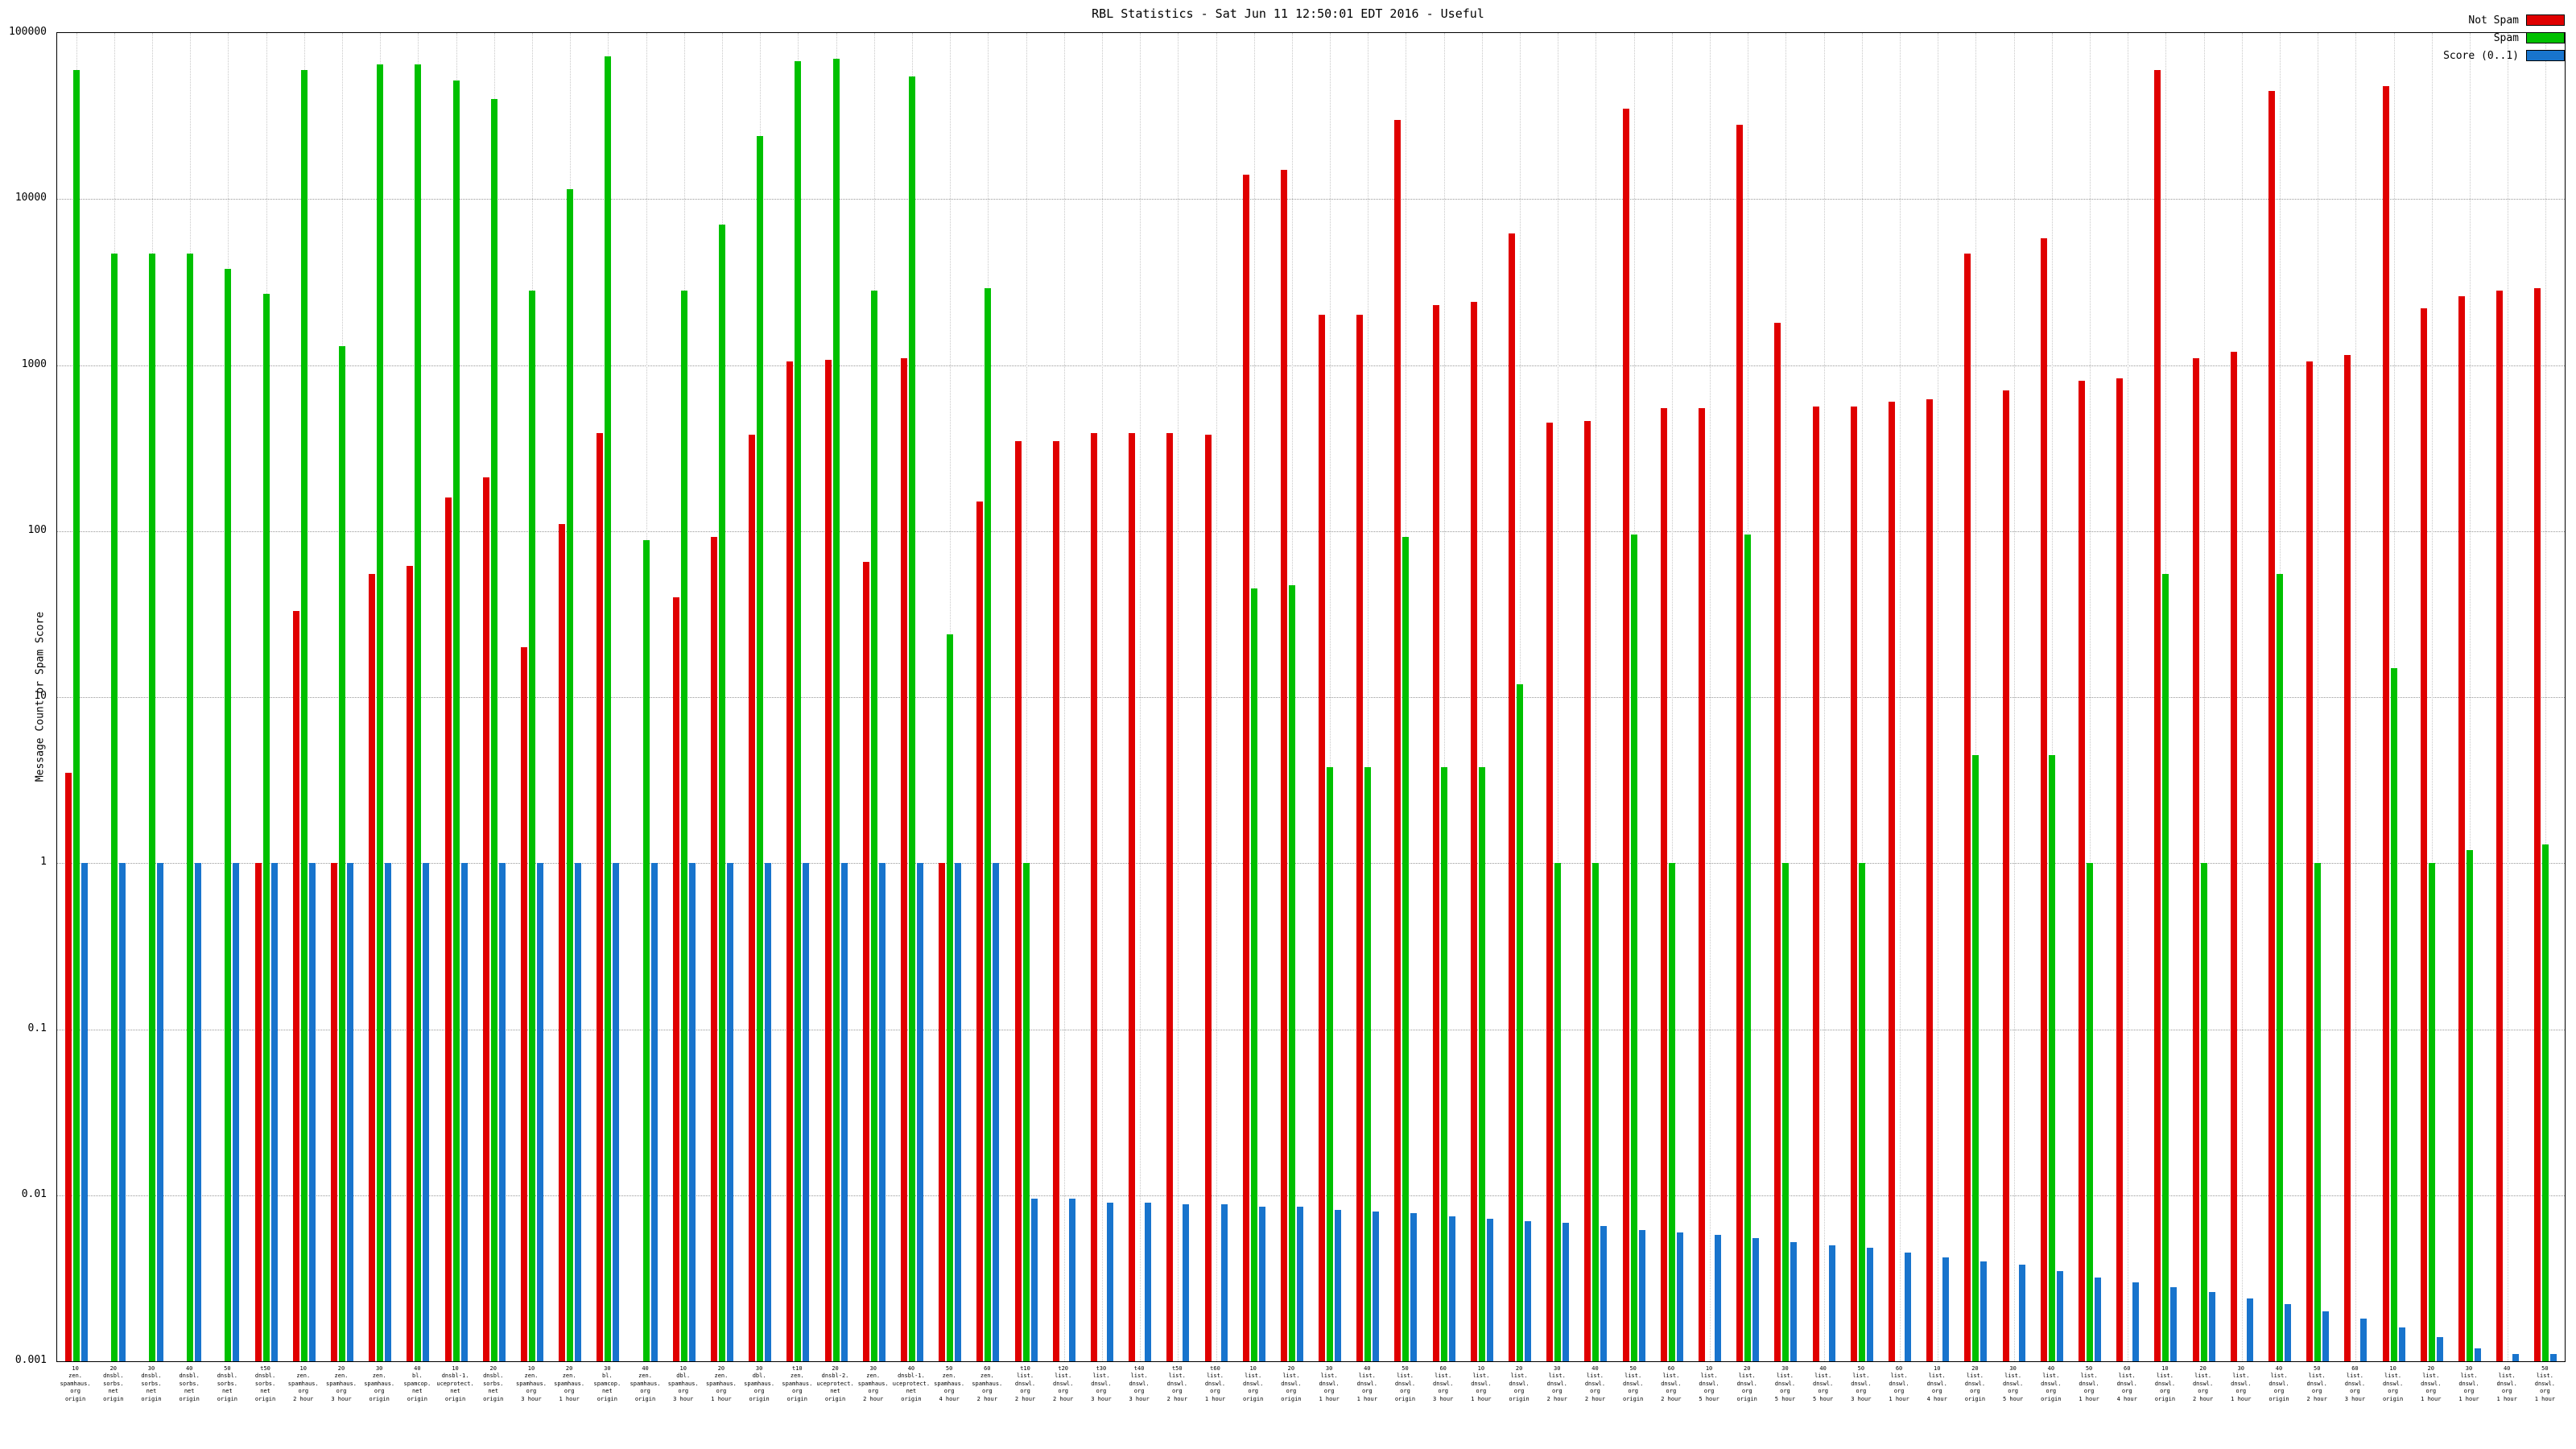 Image resolution: width=2576 pixels, height=1449 pixels. Describe the element at coordinates (1709, 1383) in the screenshot. I see `x-tick-label: 10 list. dnswl. org 5 hour` at that location.